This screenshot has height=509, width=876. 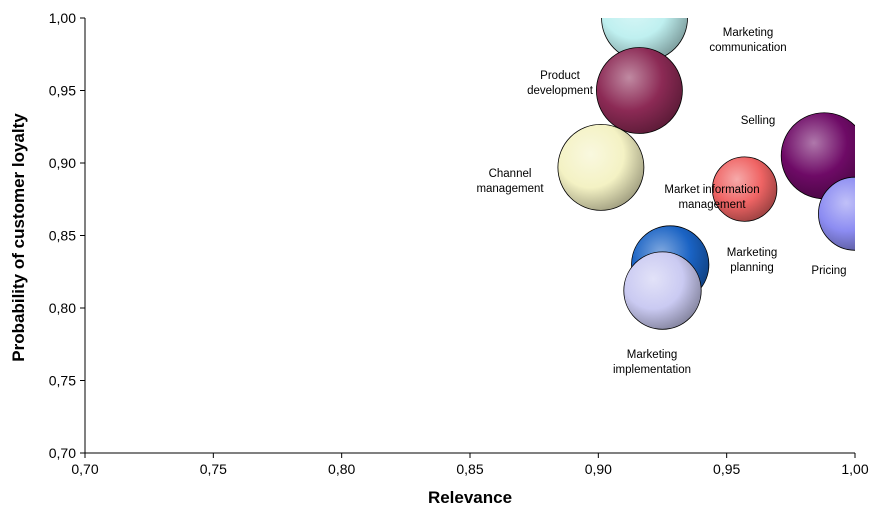 What do you see at coordinates (598, 469) in the screenshot?
I see `x-tick-label: 0,90` at bounding box center [598, 469].